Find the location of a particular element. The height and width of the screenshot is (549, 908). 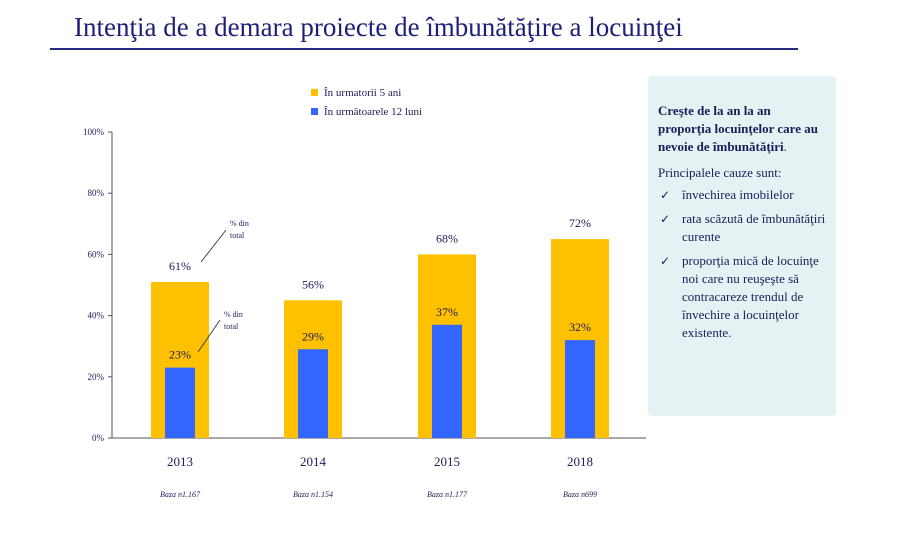

x-tick-label: 2013 is located at coordinates (180, 461).